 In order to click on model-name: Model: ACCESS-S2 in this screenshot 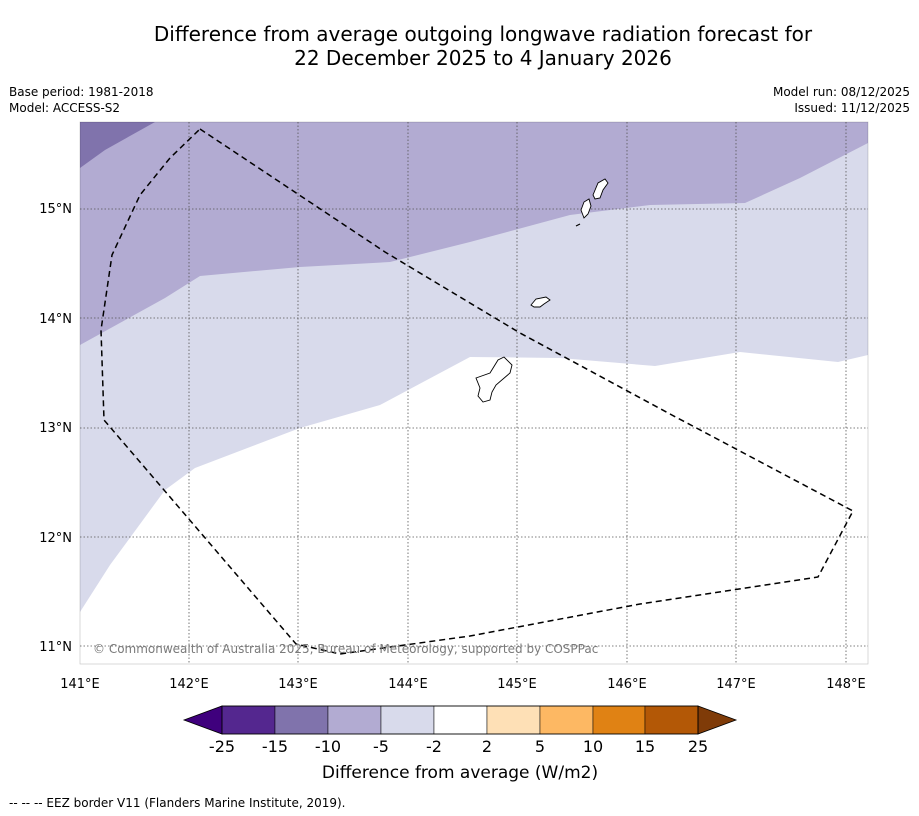, I will do `click(65, 108)`.